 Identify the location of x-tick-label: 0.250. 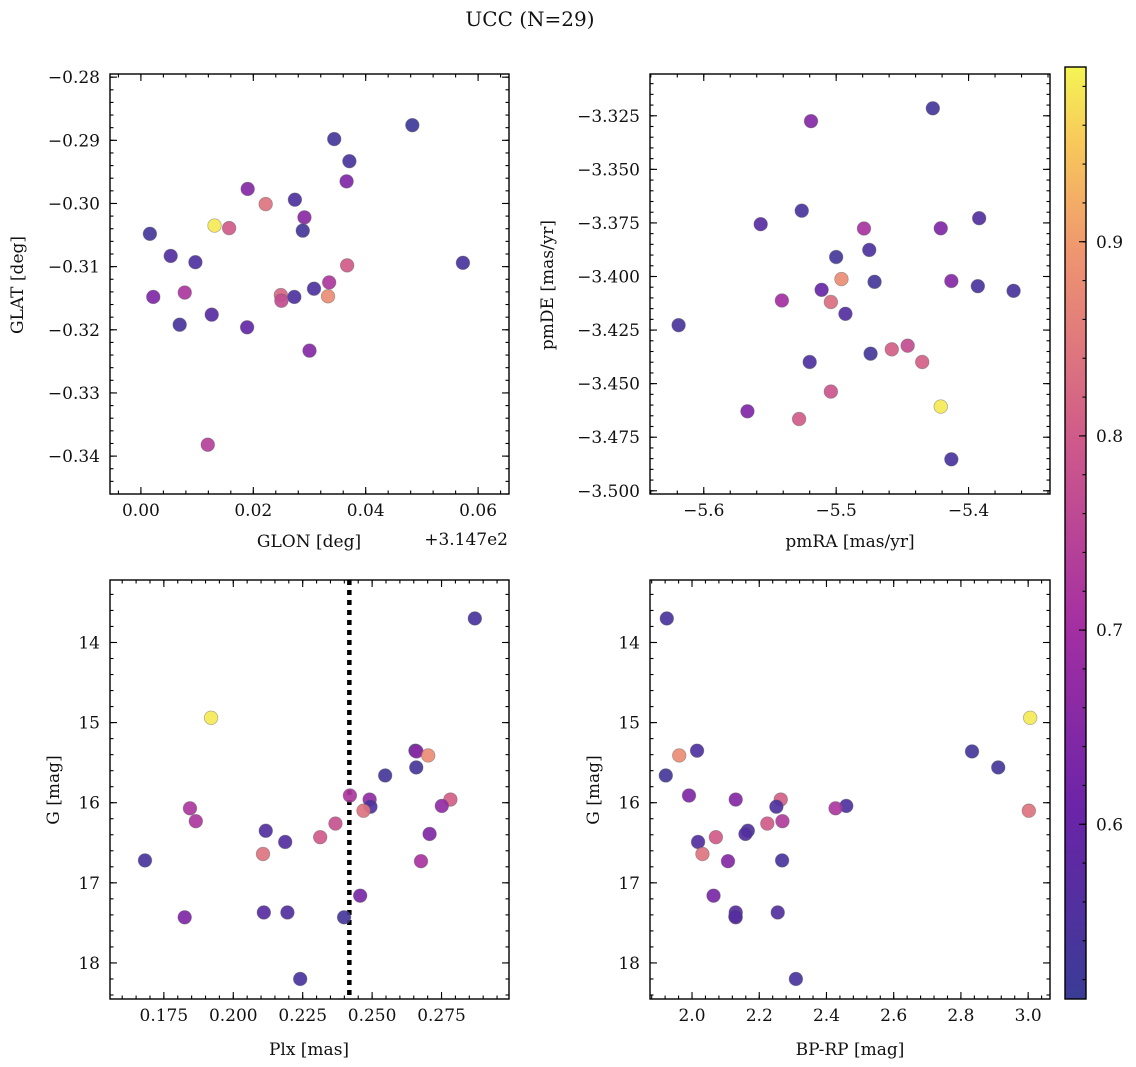
(372, 1016).